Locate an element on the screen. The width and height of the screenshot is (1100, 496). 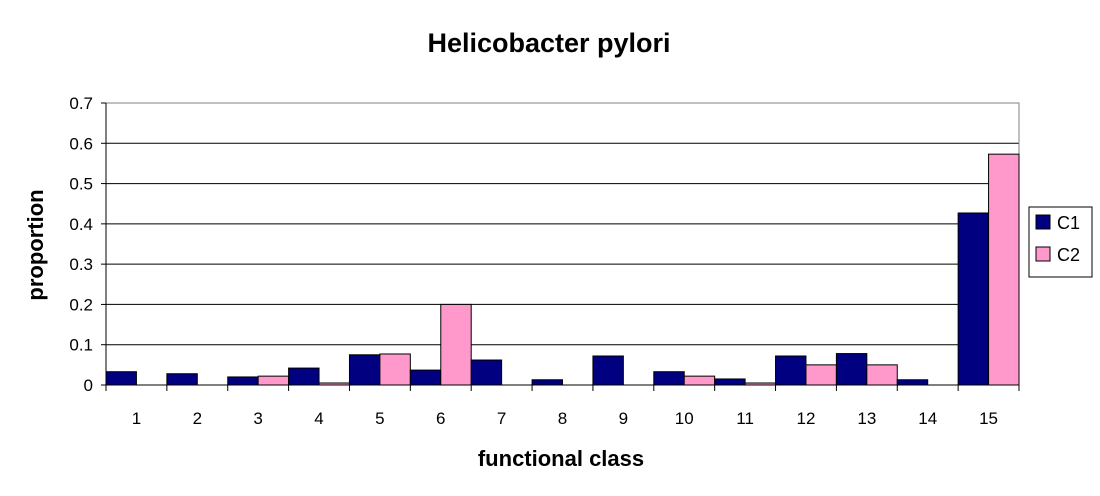
legend-swatch-c1 is located at coordinates (1043, 222).